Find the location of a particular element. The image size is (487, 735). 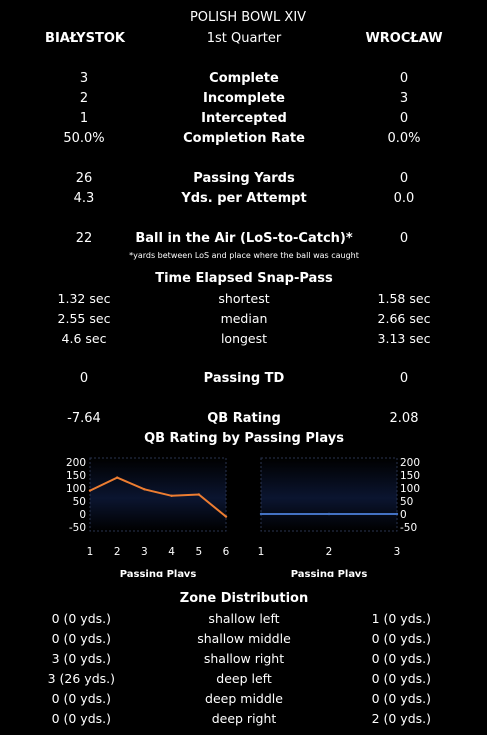

stat-right-value: 0.0 is located at coordinates (404, 198).